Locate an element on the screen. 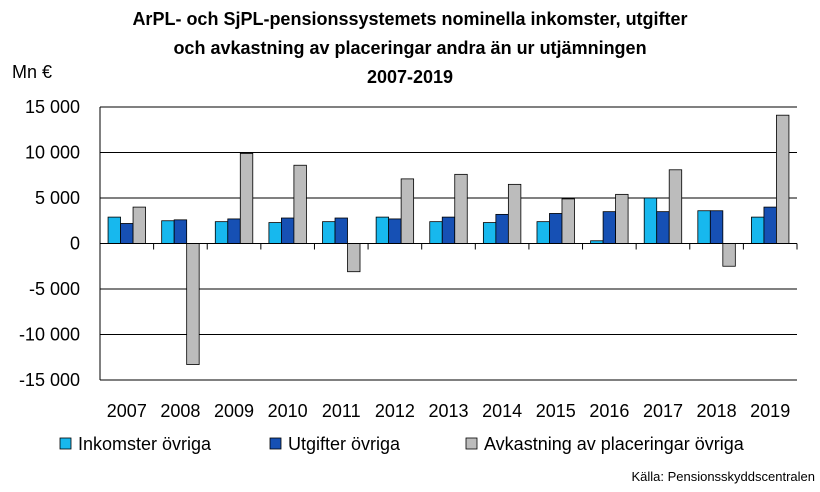 This screenshot has width=820, height=492. chart-title-line-3: 2007-2019 is located at coordinates (410, 77).